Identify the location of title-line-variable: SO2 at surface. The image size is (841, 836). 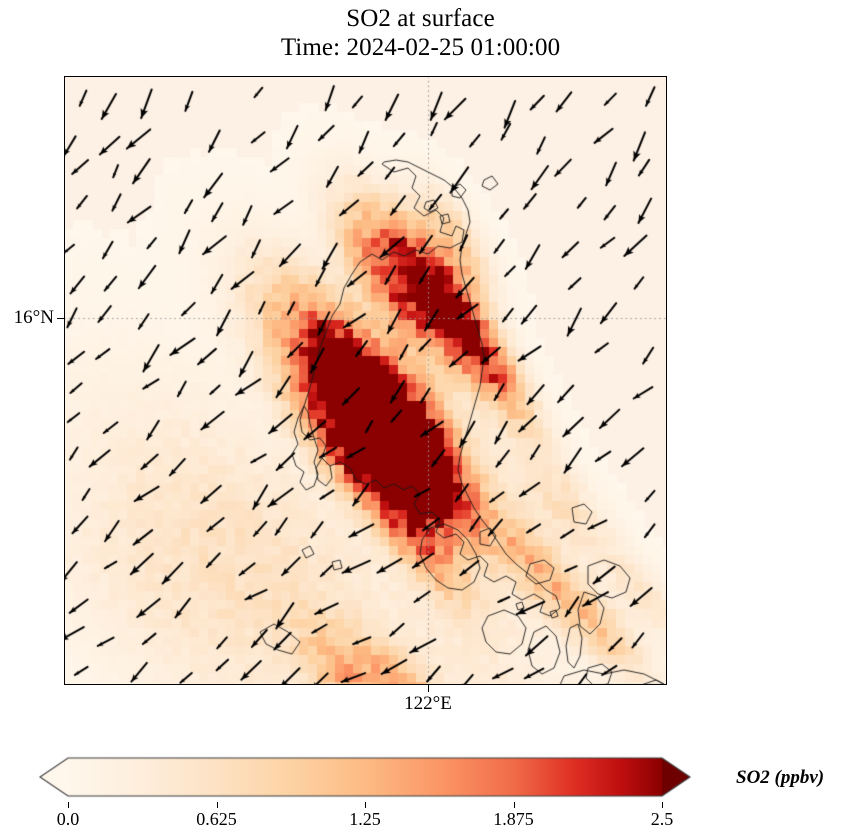
(420, 18).